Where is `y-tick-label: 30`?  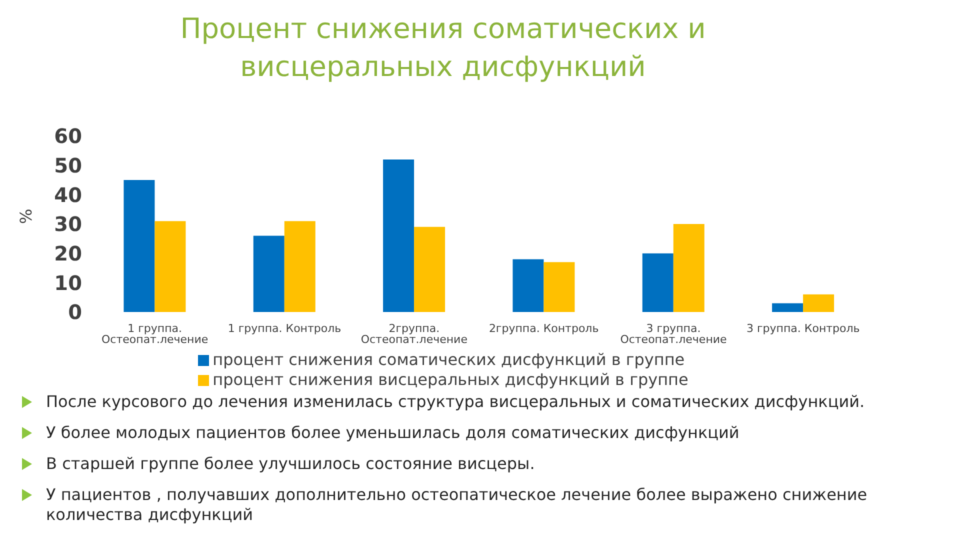 y-tick-label: 30 is located at coordinates (68, 224).